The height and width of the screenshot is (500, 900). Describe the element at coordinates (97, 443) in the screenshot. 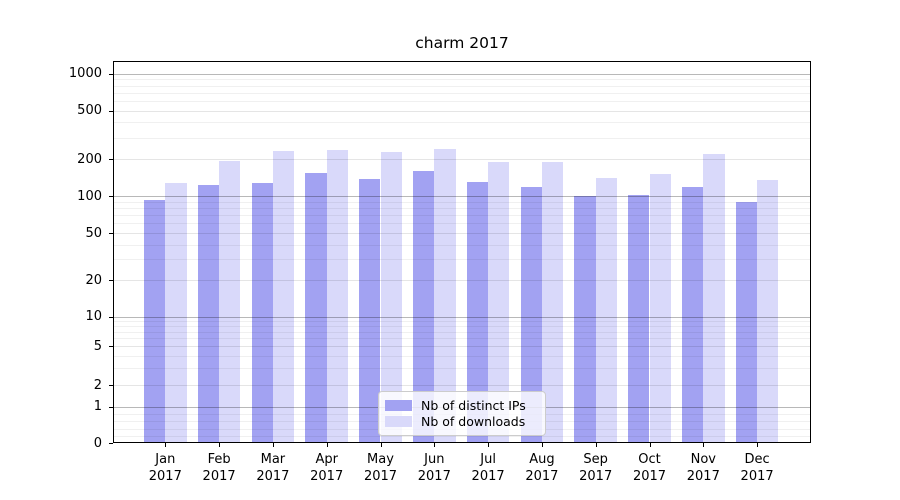

I see `y-tick-label-0: 0` at that location.